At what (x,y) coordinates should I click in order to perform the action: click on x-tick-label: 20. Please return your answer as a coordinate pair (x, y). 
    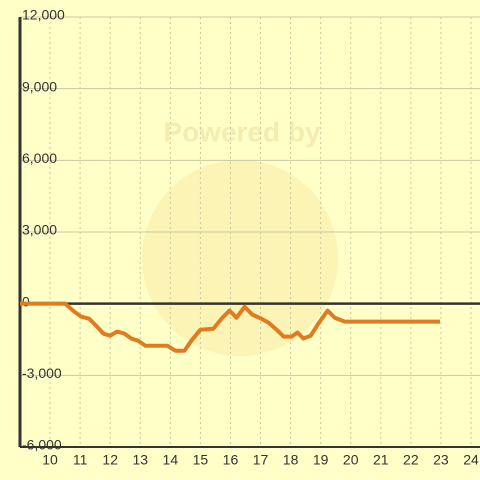
    Looking at the image, I should click on (351, 460).